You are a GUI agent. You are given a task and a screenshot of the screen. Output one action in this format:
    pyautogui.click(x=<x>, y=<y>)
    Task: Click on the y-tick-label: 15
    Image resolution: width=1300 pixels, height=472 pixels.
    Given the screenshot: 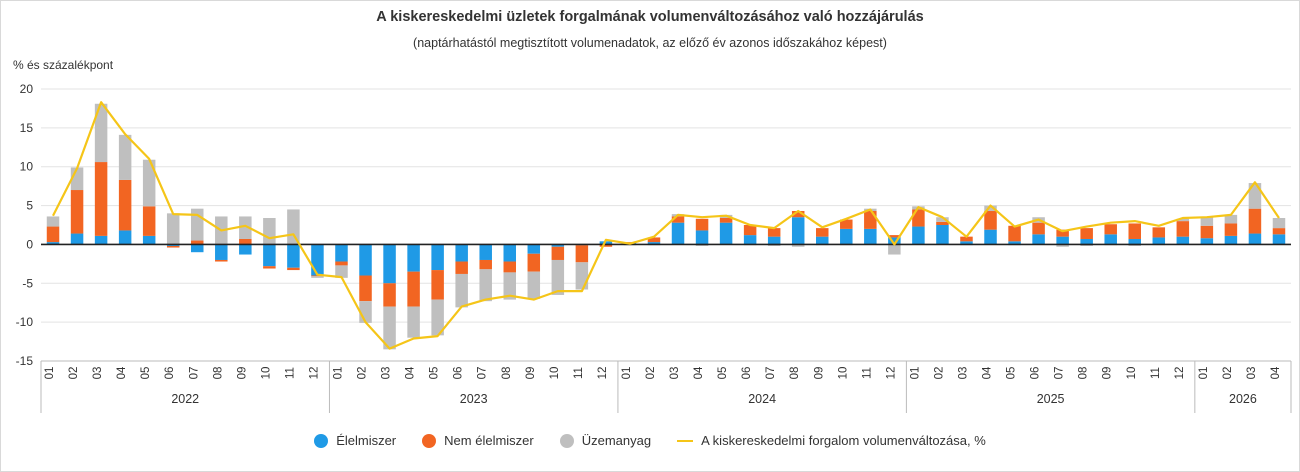 What is the action you would take?
    pyautogui.click(x=27, y=128)
    